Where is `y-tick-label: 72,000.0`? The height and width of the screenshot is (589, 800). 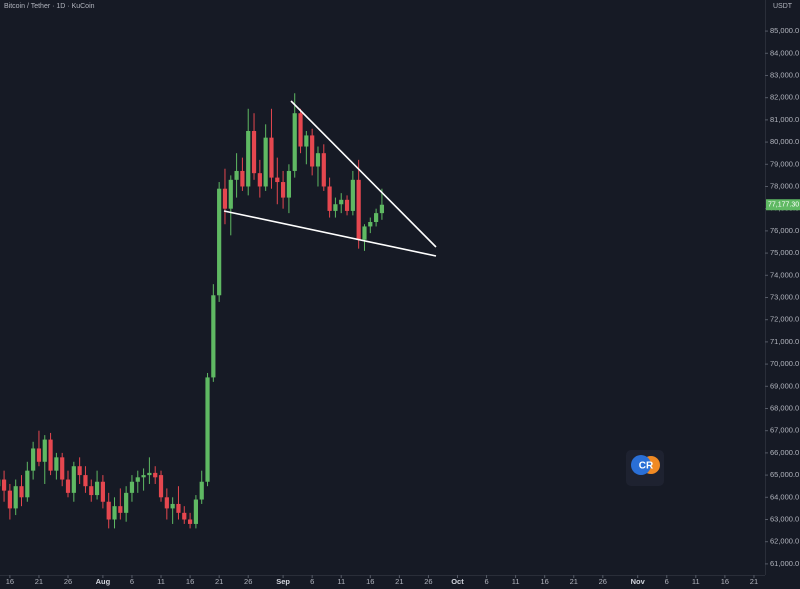 y-tick-label: 72,000.0 is located at coordinates (784, 319).